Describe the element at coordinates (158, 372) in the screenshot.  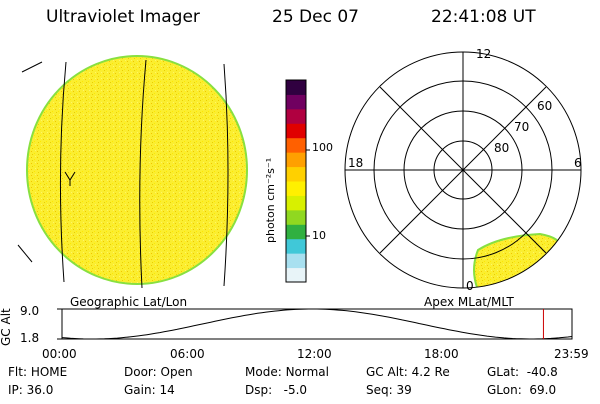
I see `status-door: Door: Open` at that location.